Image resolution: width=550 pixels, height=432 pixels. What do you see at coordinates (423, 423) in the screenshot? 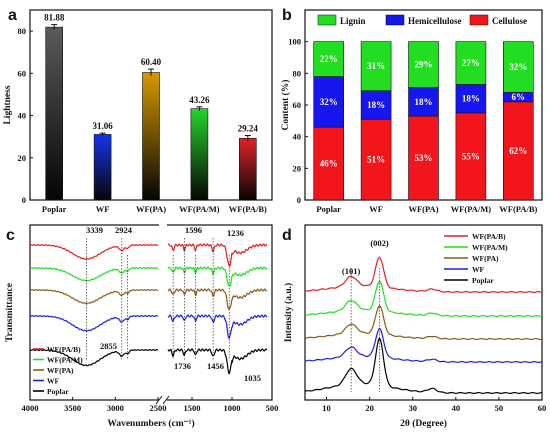
I see `x-axis-label: 2θ (Degree)` at bounding box center [423, 423].